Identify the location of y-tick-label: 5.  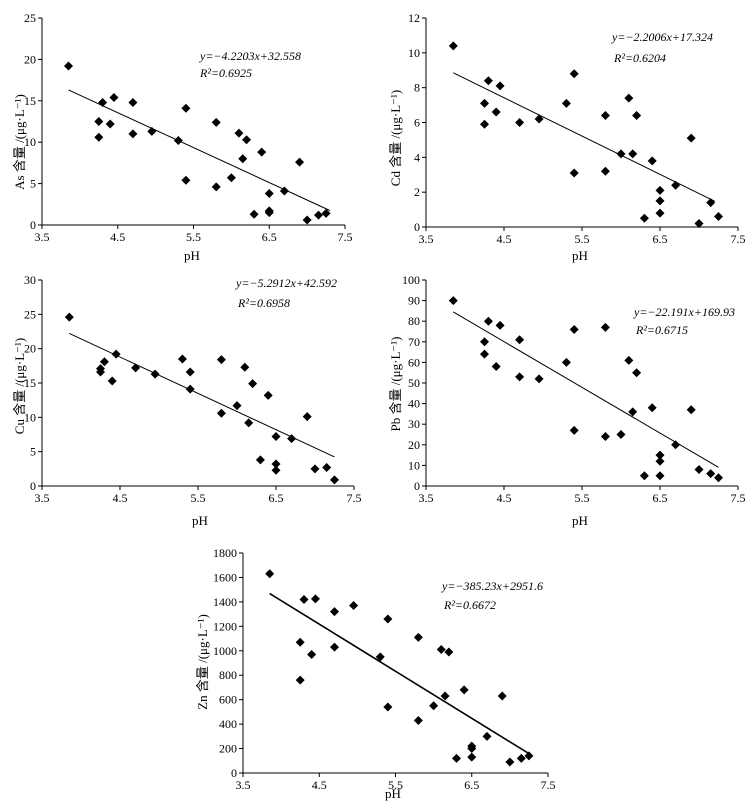
(33, 184).